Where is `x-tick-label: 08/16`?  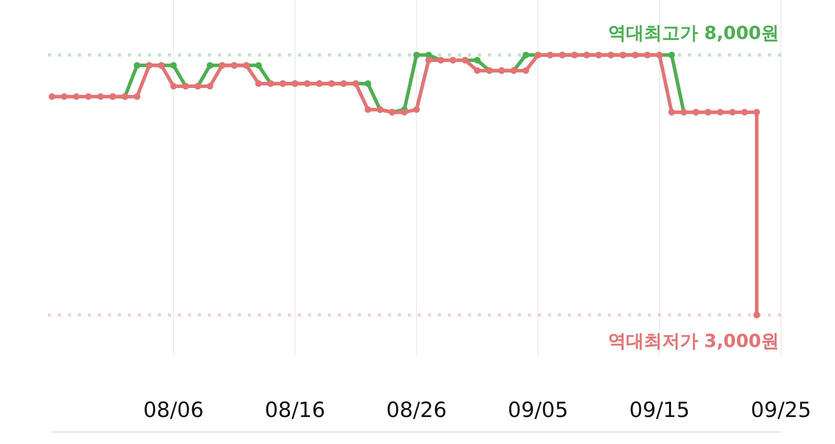
x-tick-label: 08/16 is located at coordinates (295, 410).